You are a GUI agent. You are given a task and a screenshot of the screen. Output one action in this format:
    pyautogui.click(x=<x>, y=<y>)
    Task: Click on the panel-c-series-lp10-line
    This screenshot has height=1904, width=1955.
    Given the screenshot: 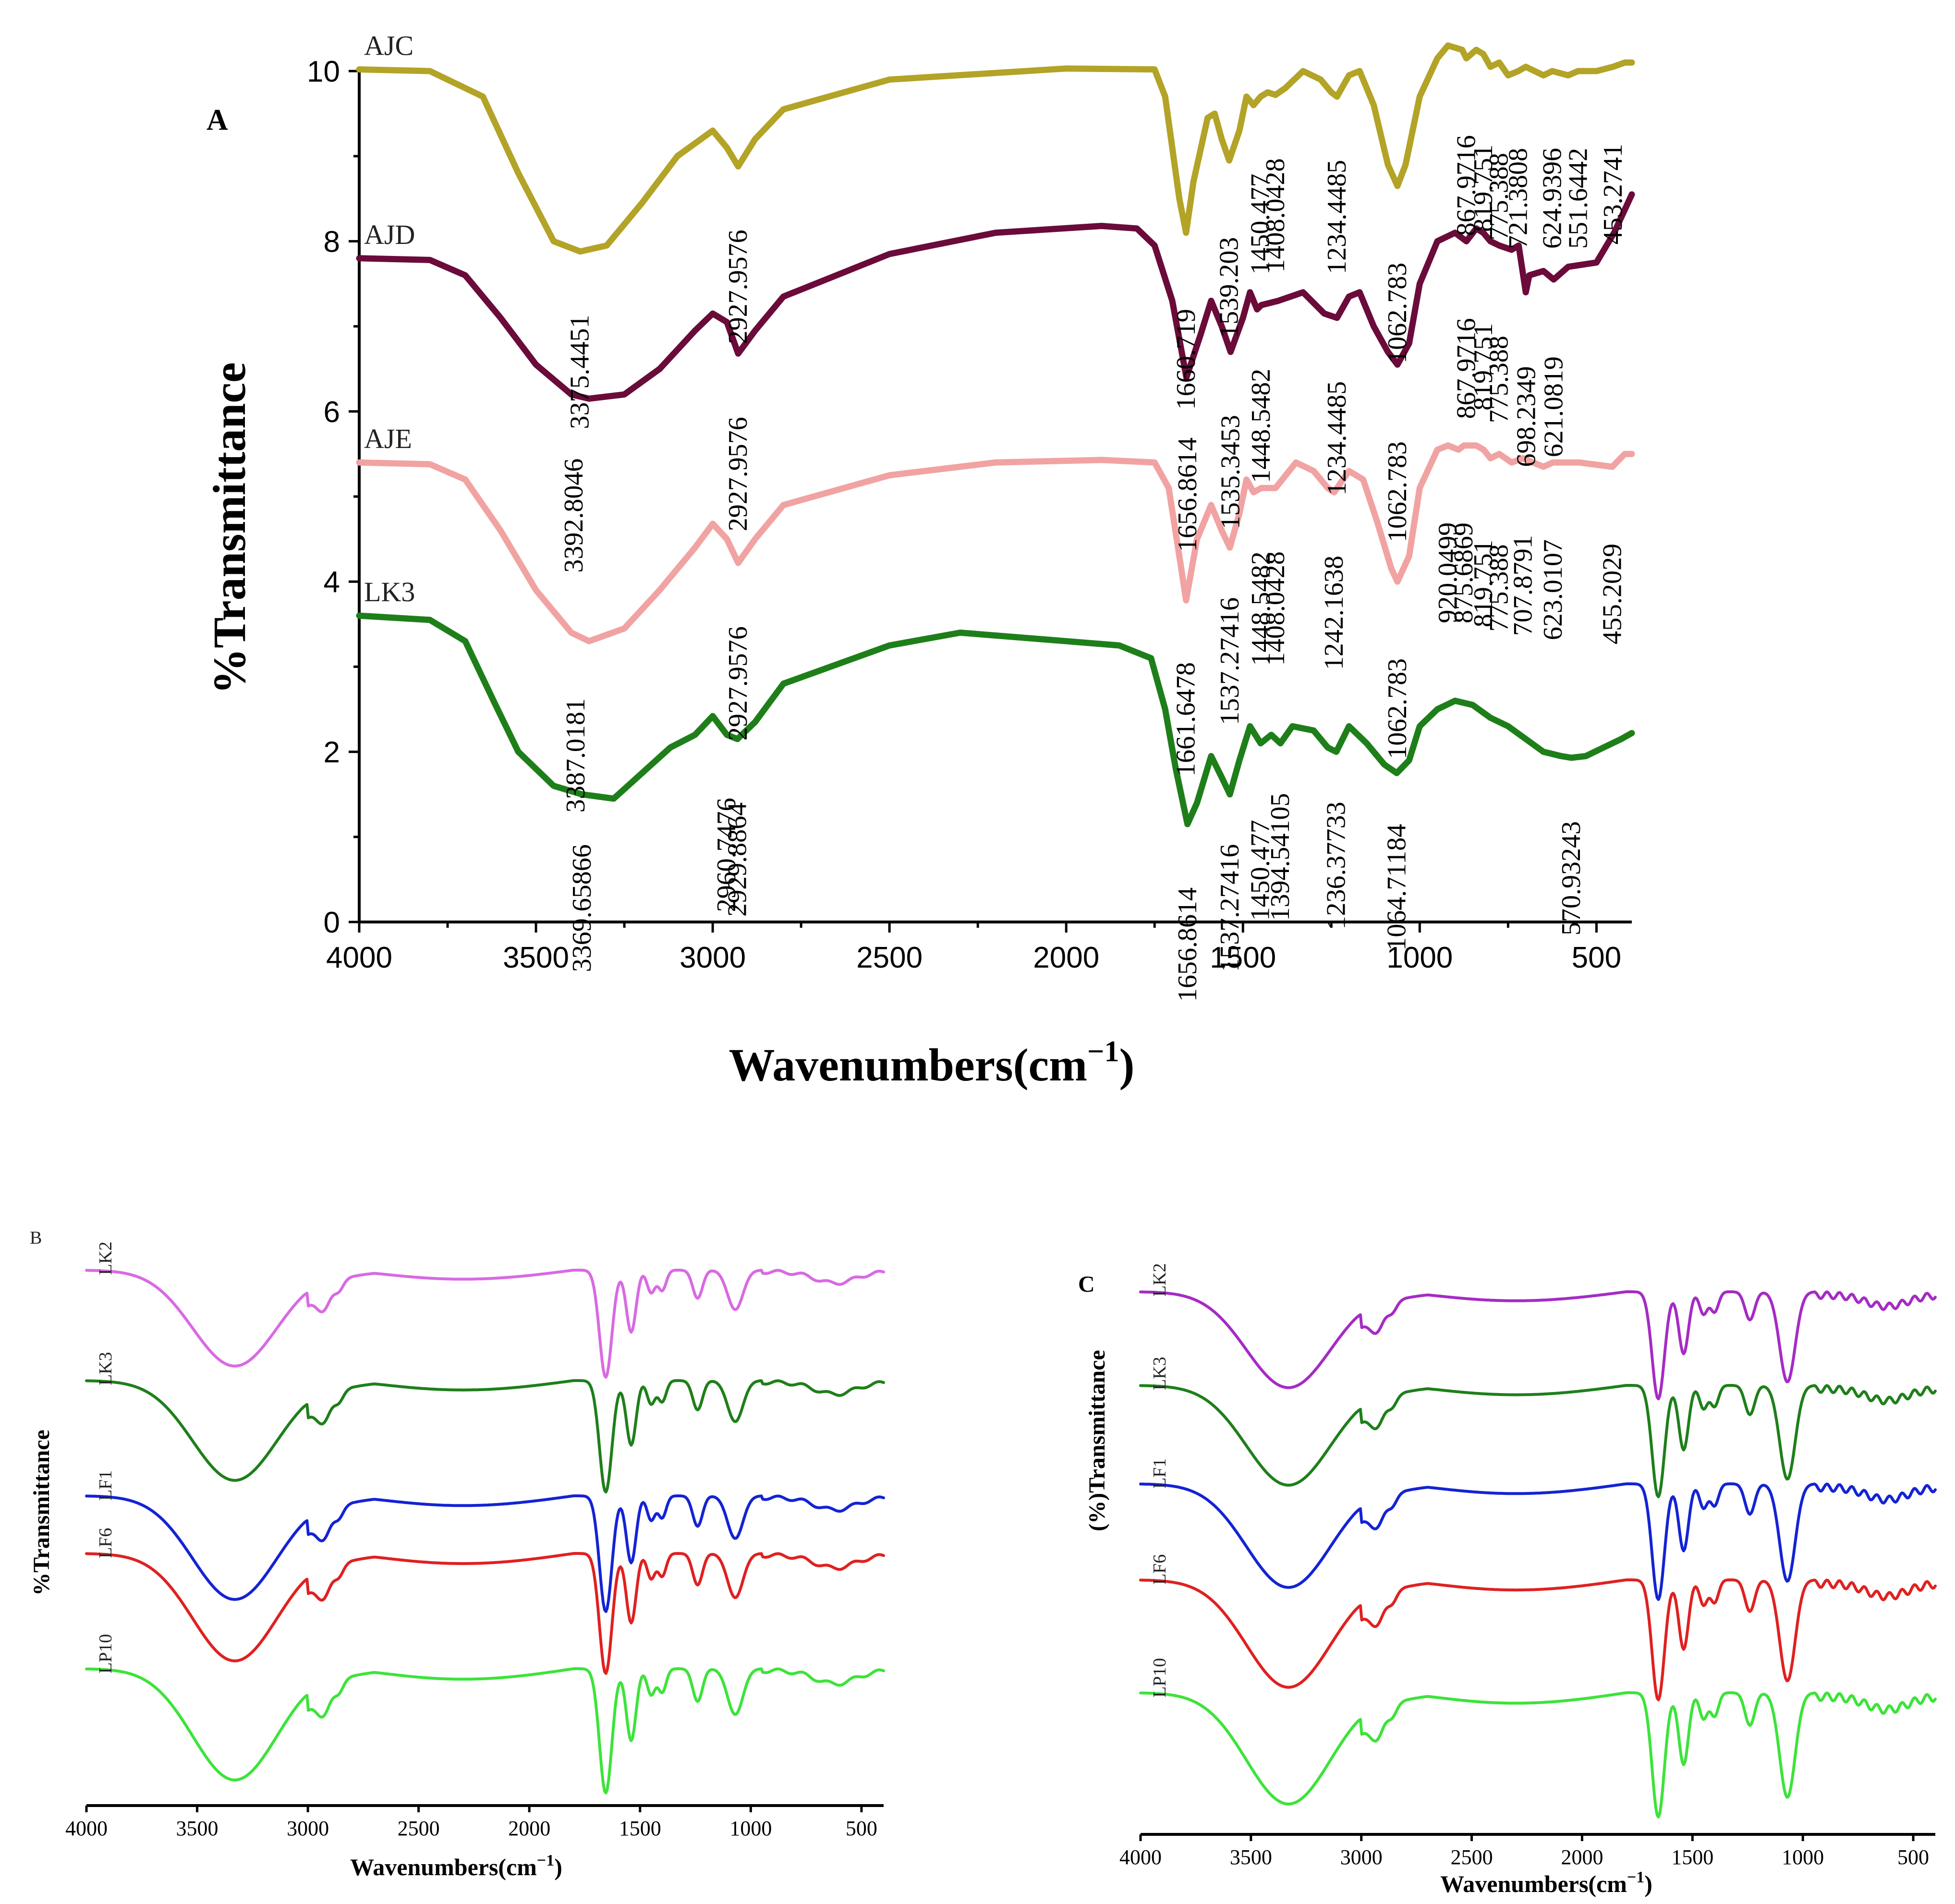 What is the action you would take?
    pyautogui.click(x=1538, y=1755)
    